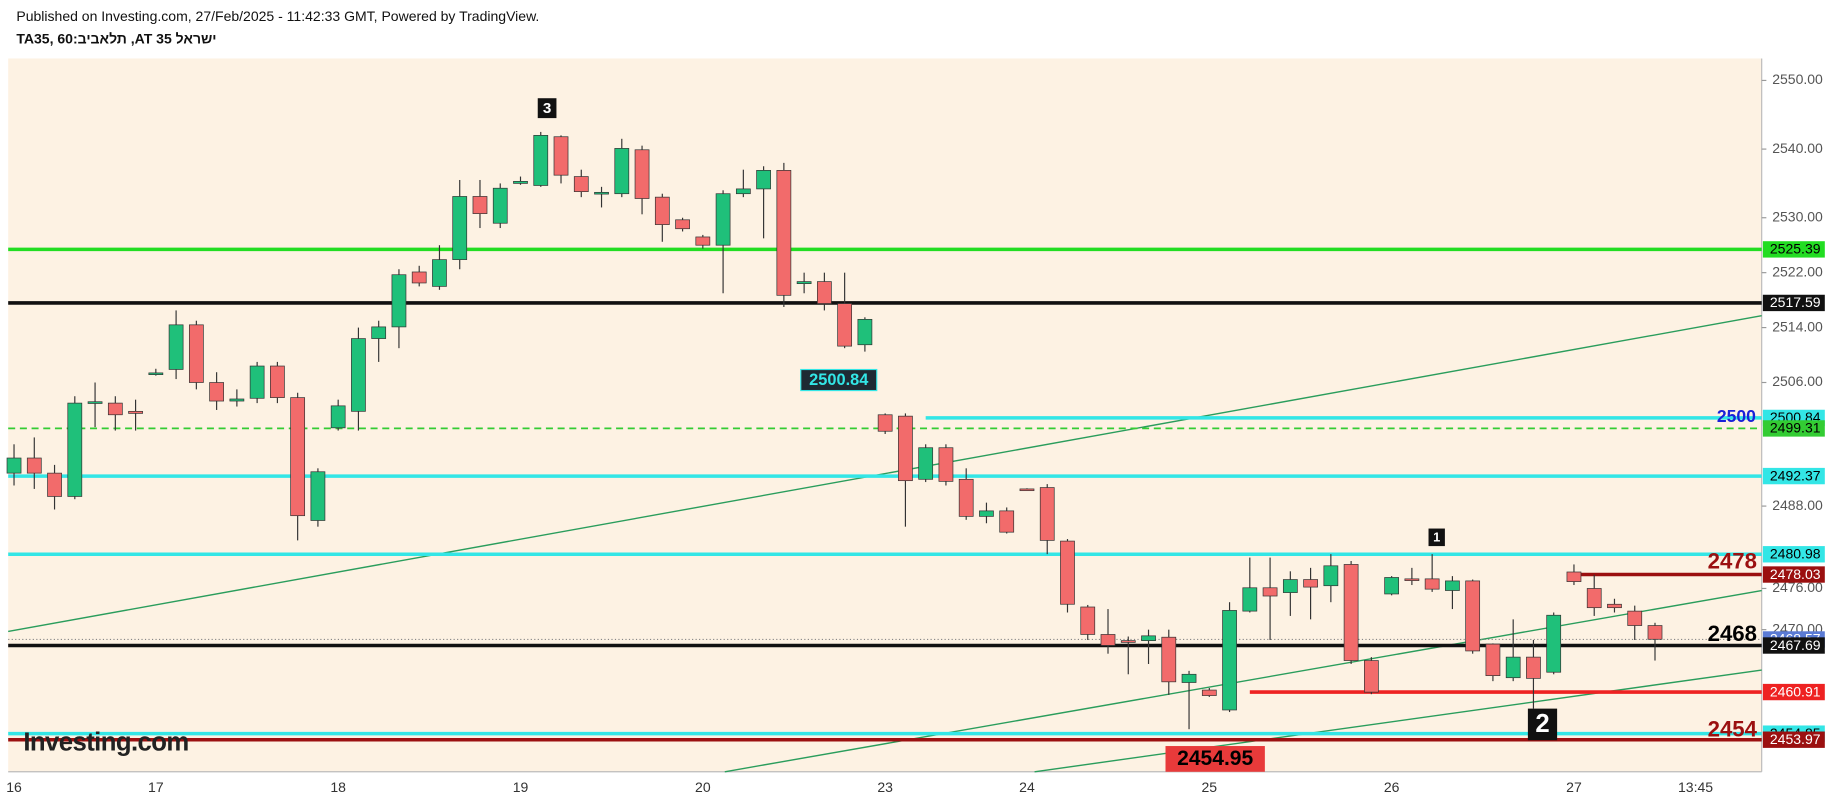  Describe the element at coordinates (1797, 326) in the screenshot. I see `y-tick-label: 2514.00` at that location.